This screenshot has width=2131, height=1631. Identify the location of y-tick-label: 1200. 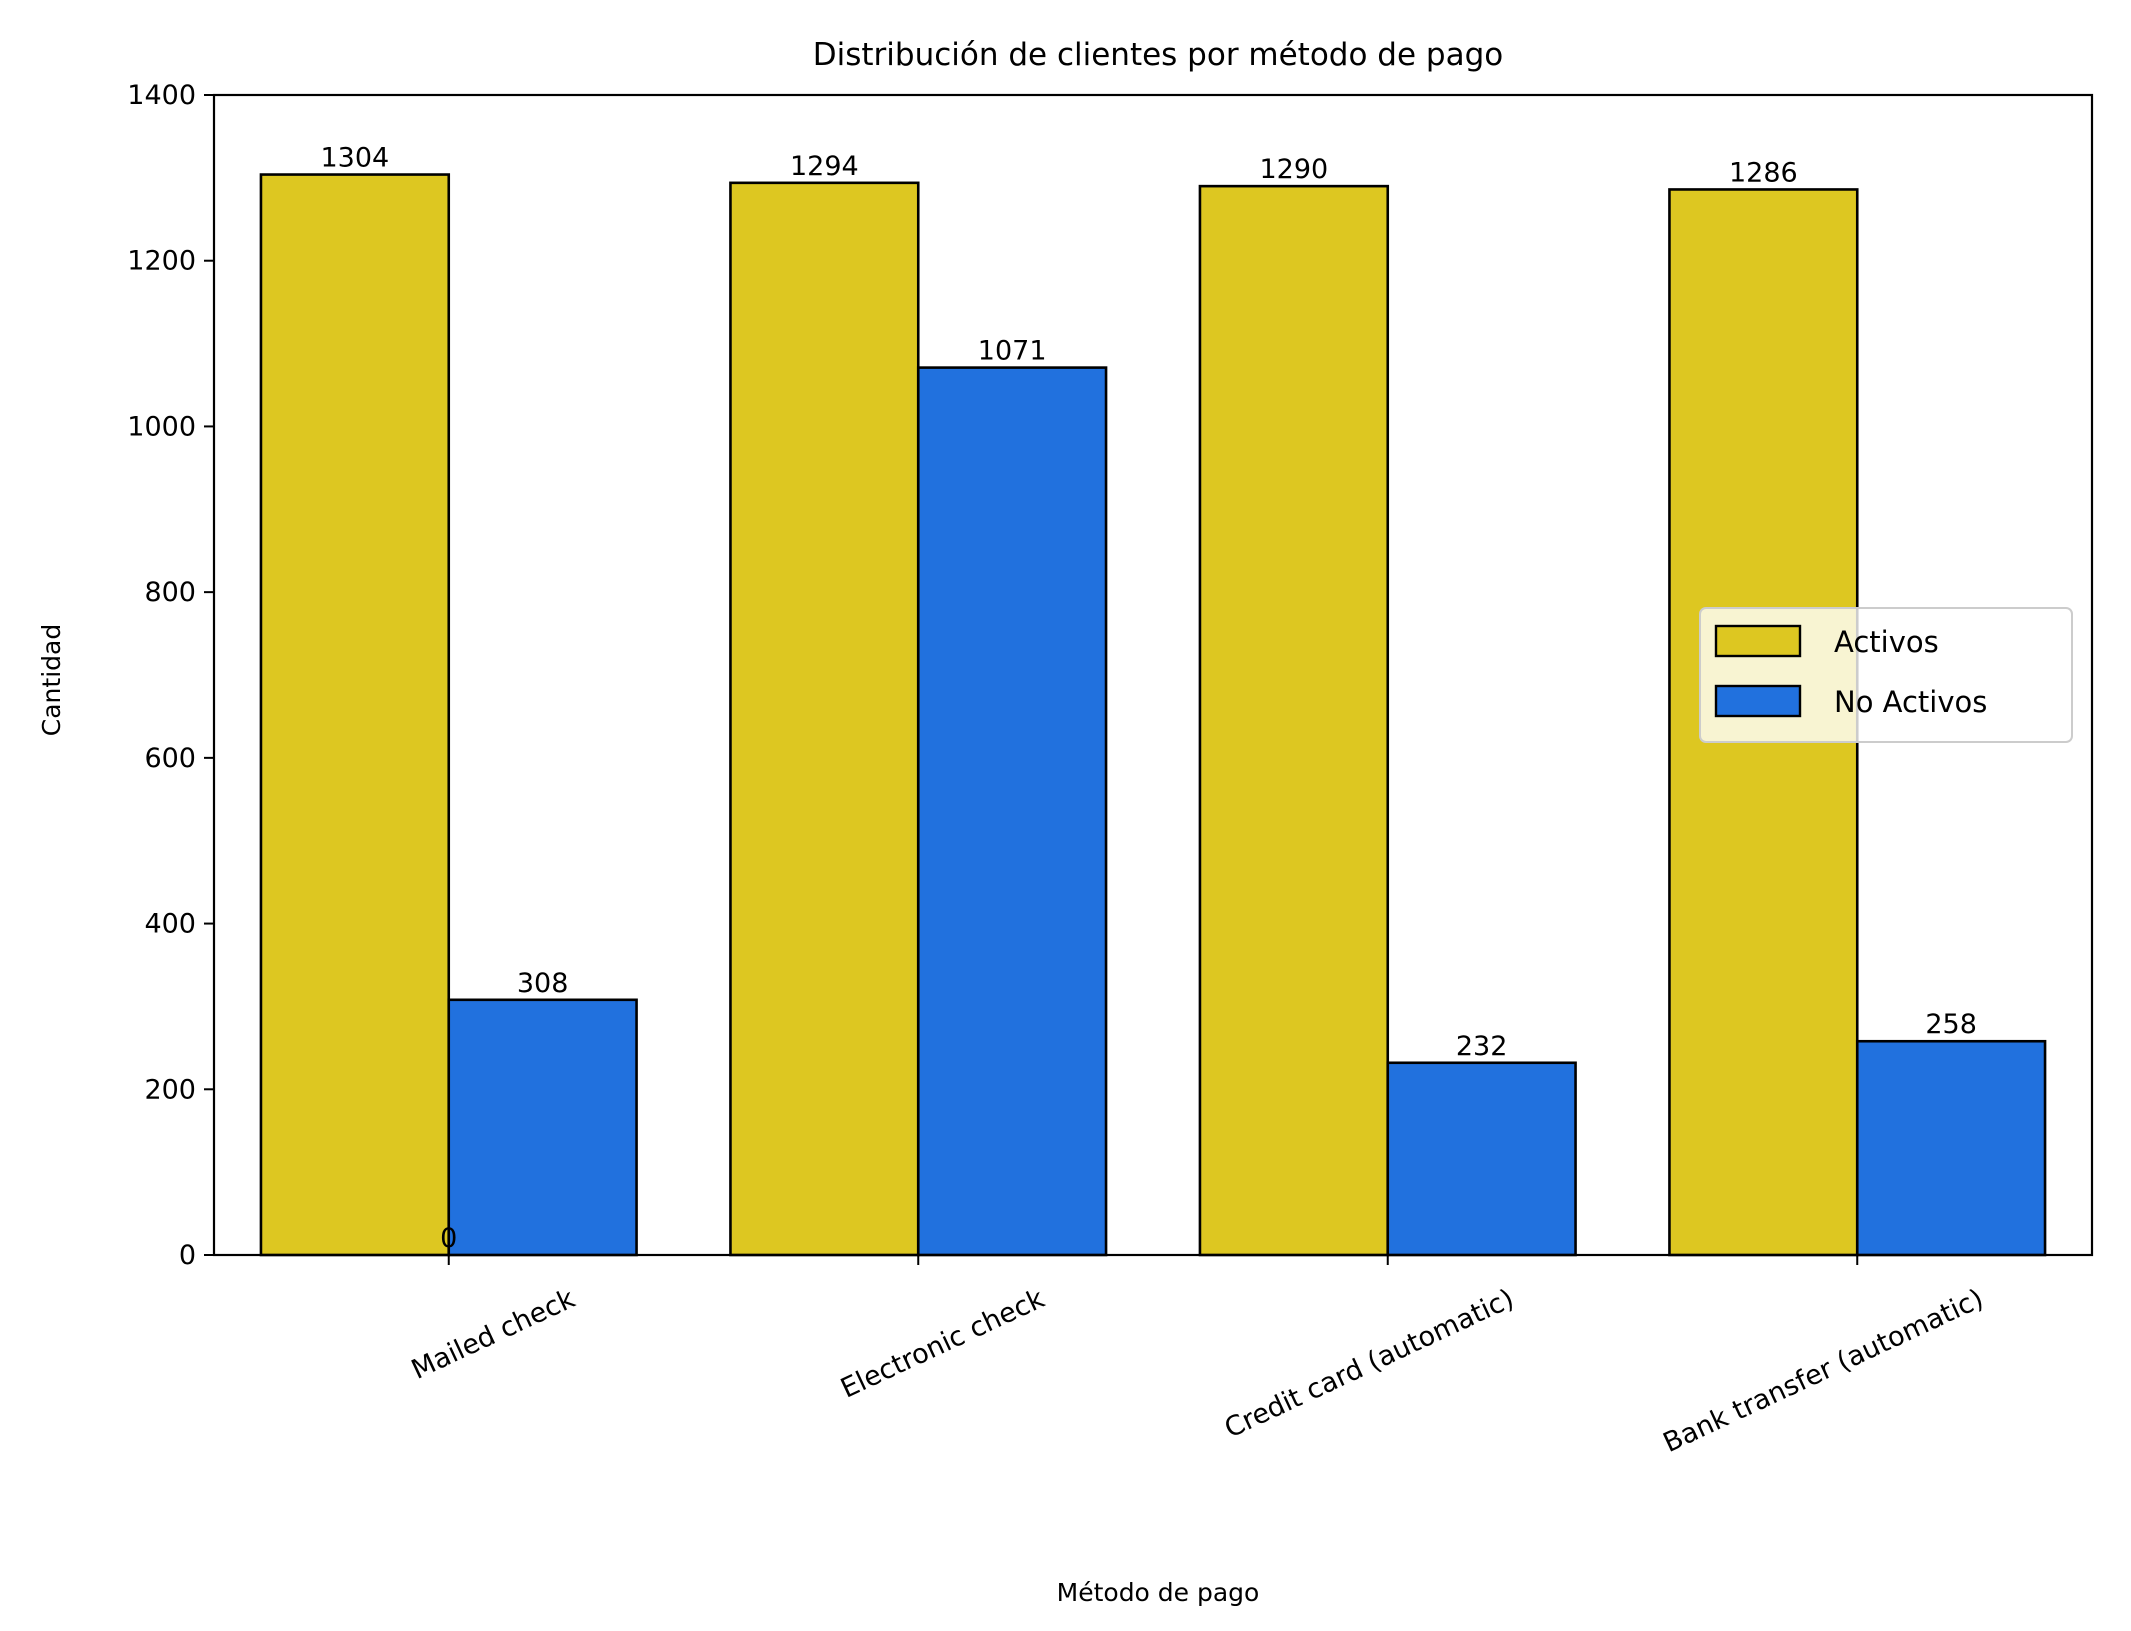
(161, 261).